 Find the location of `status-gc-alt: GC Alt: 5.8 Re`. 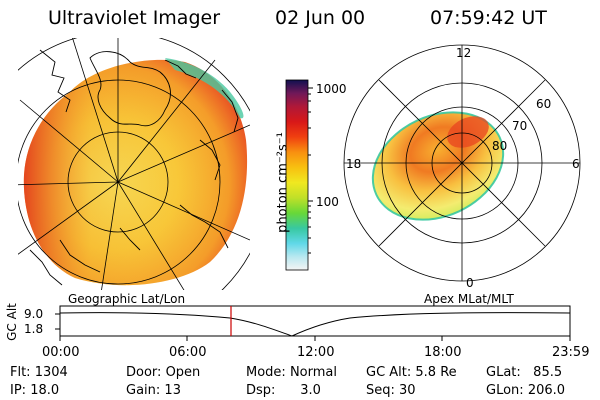

status-gc-alt: GC Alt: 5.8 Re is located at coordinates (411, 372).